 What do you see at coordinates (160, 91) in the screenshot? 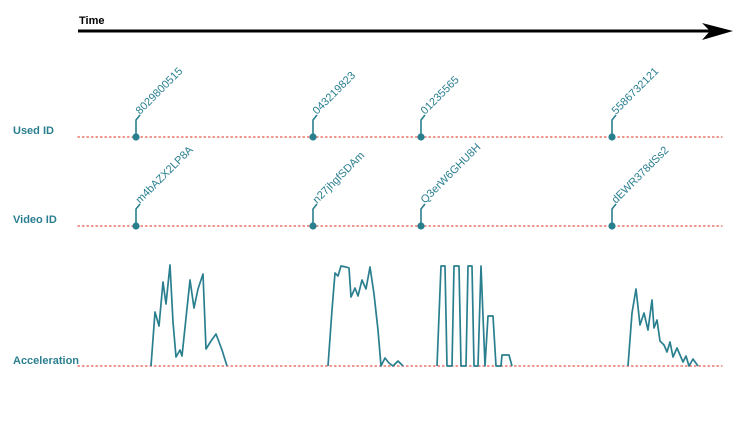
I see `used-id-label: 8029800515` at bounding box center [160, 91].